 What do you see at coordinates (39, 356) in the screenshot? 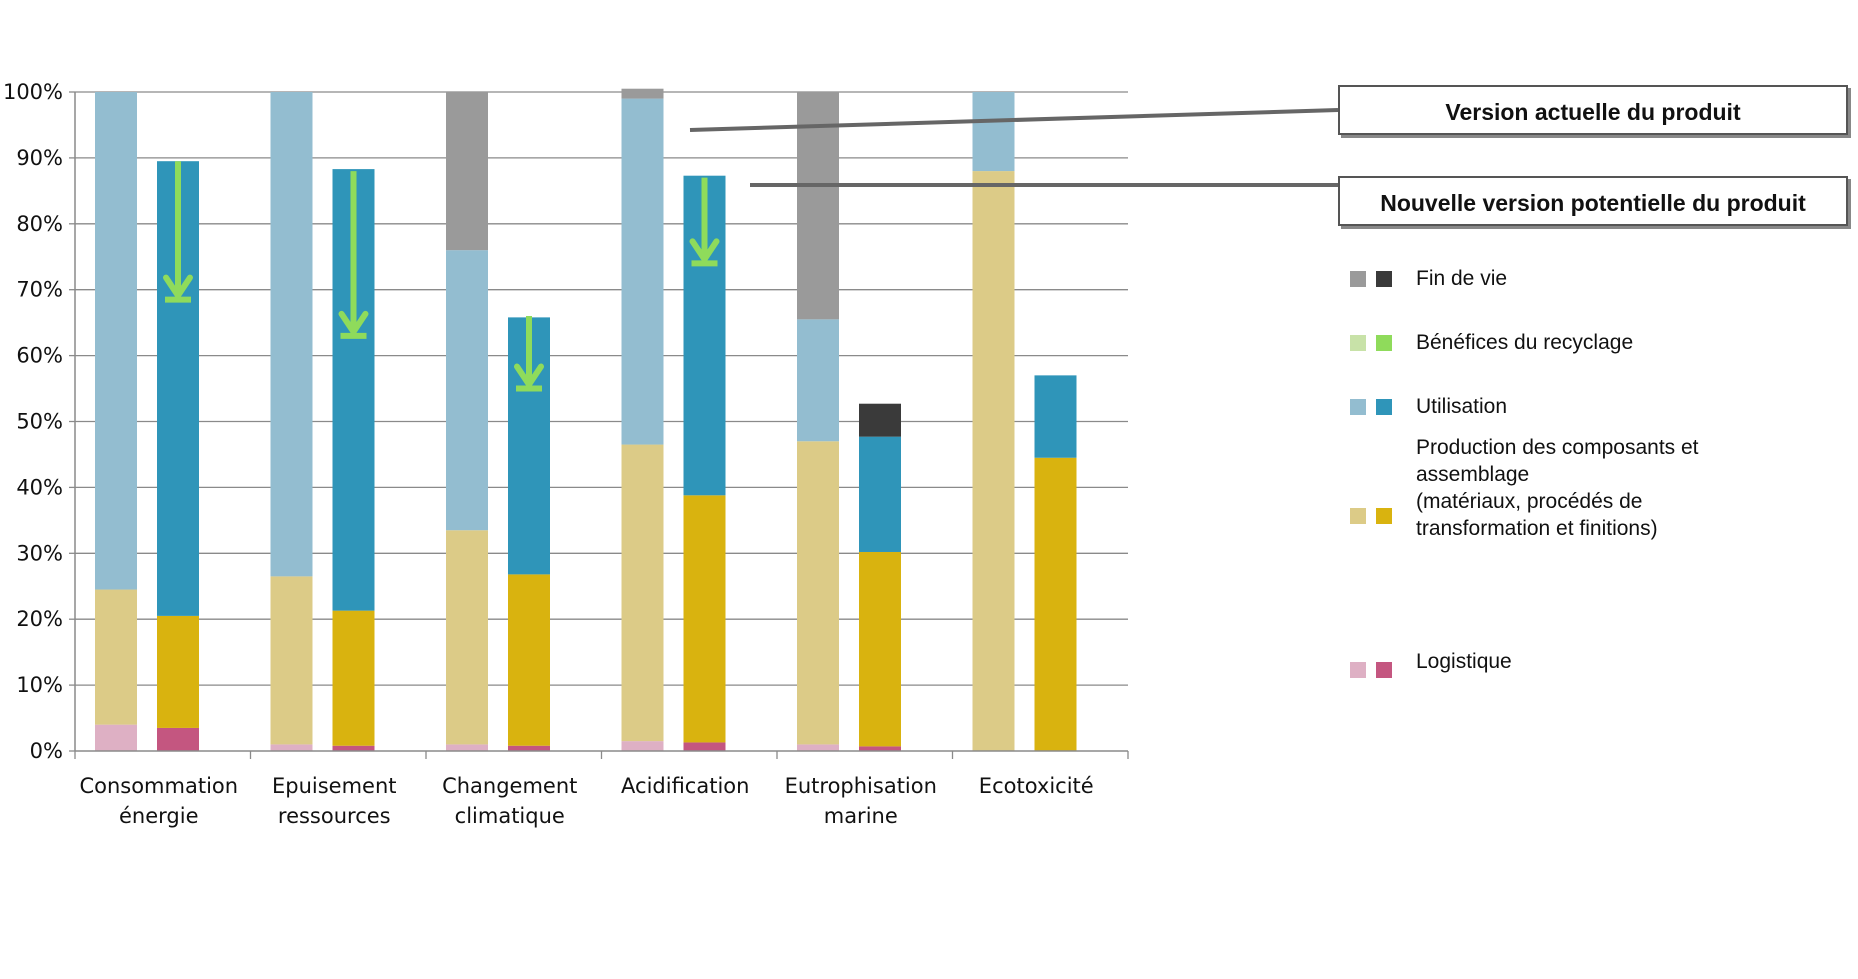
I see `y-tick-label: 60%` at bounding box center [39, 356].